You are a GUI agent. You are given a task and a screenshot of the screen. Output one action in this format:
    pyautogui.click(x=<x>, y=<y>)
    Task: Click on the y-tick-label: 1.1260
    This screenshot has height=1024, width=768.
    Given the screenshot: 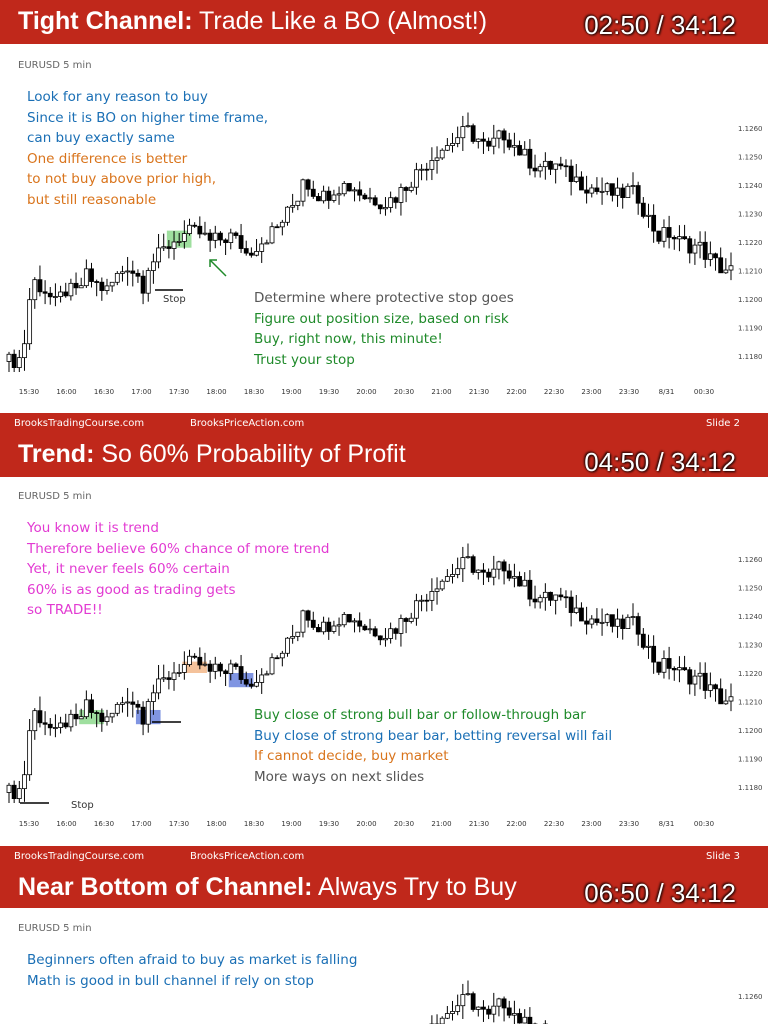 What is the action you would take?
    pyautogui.click(x=750, y=997)
    